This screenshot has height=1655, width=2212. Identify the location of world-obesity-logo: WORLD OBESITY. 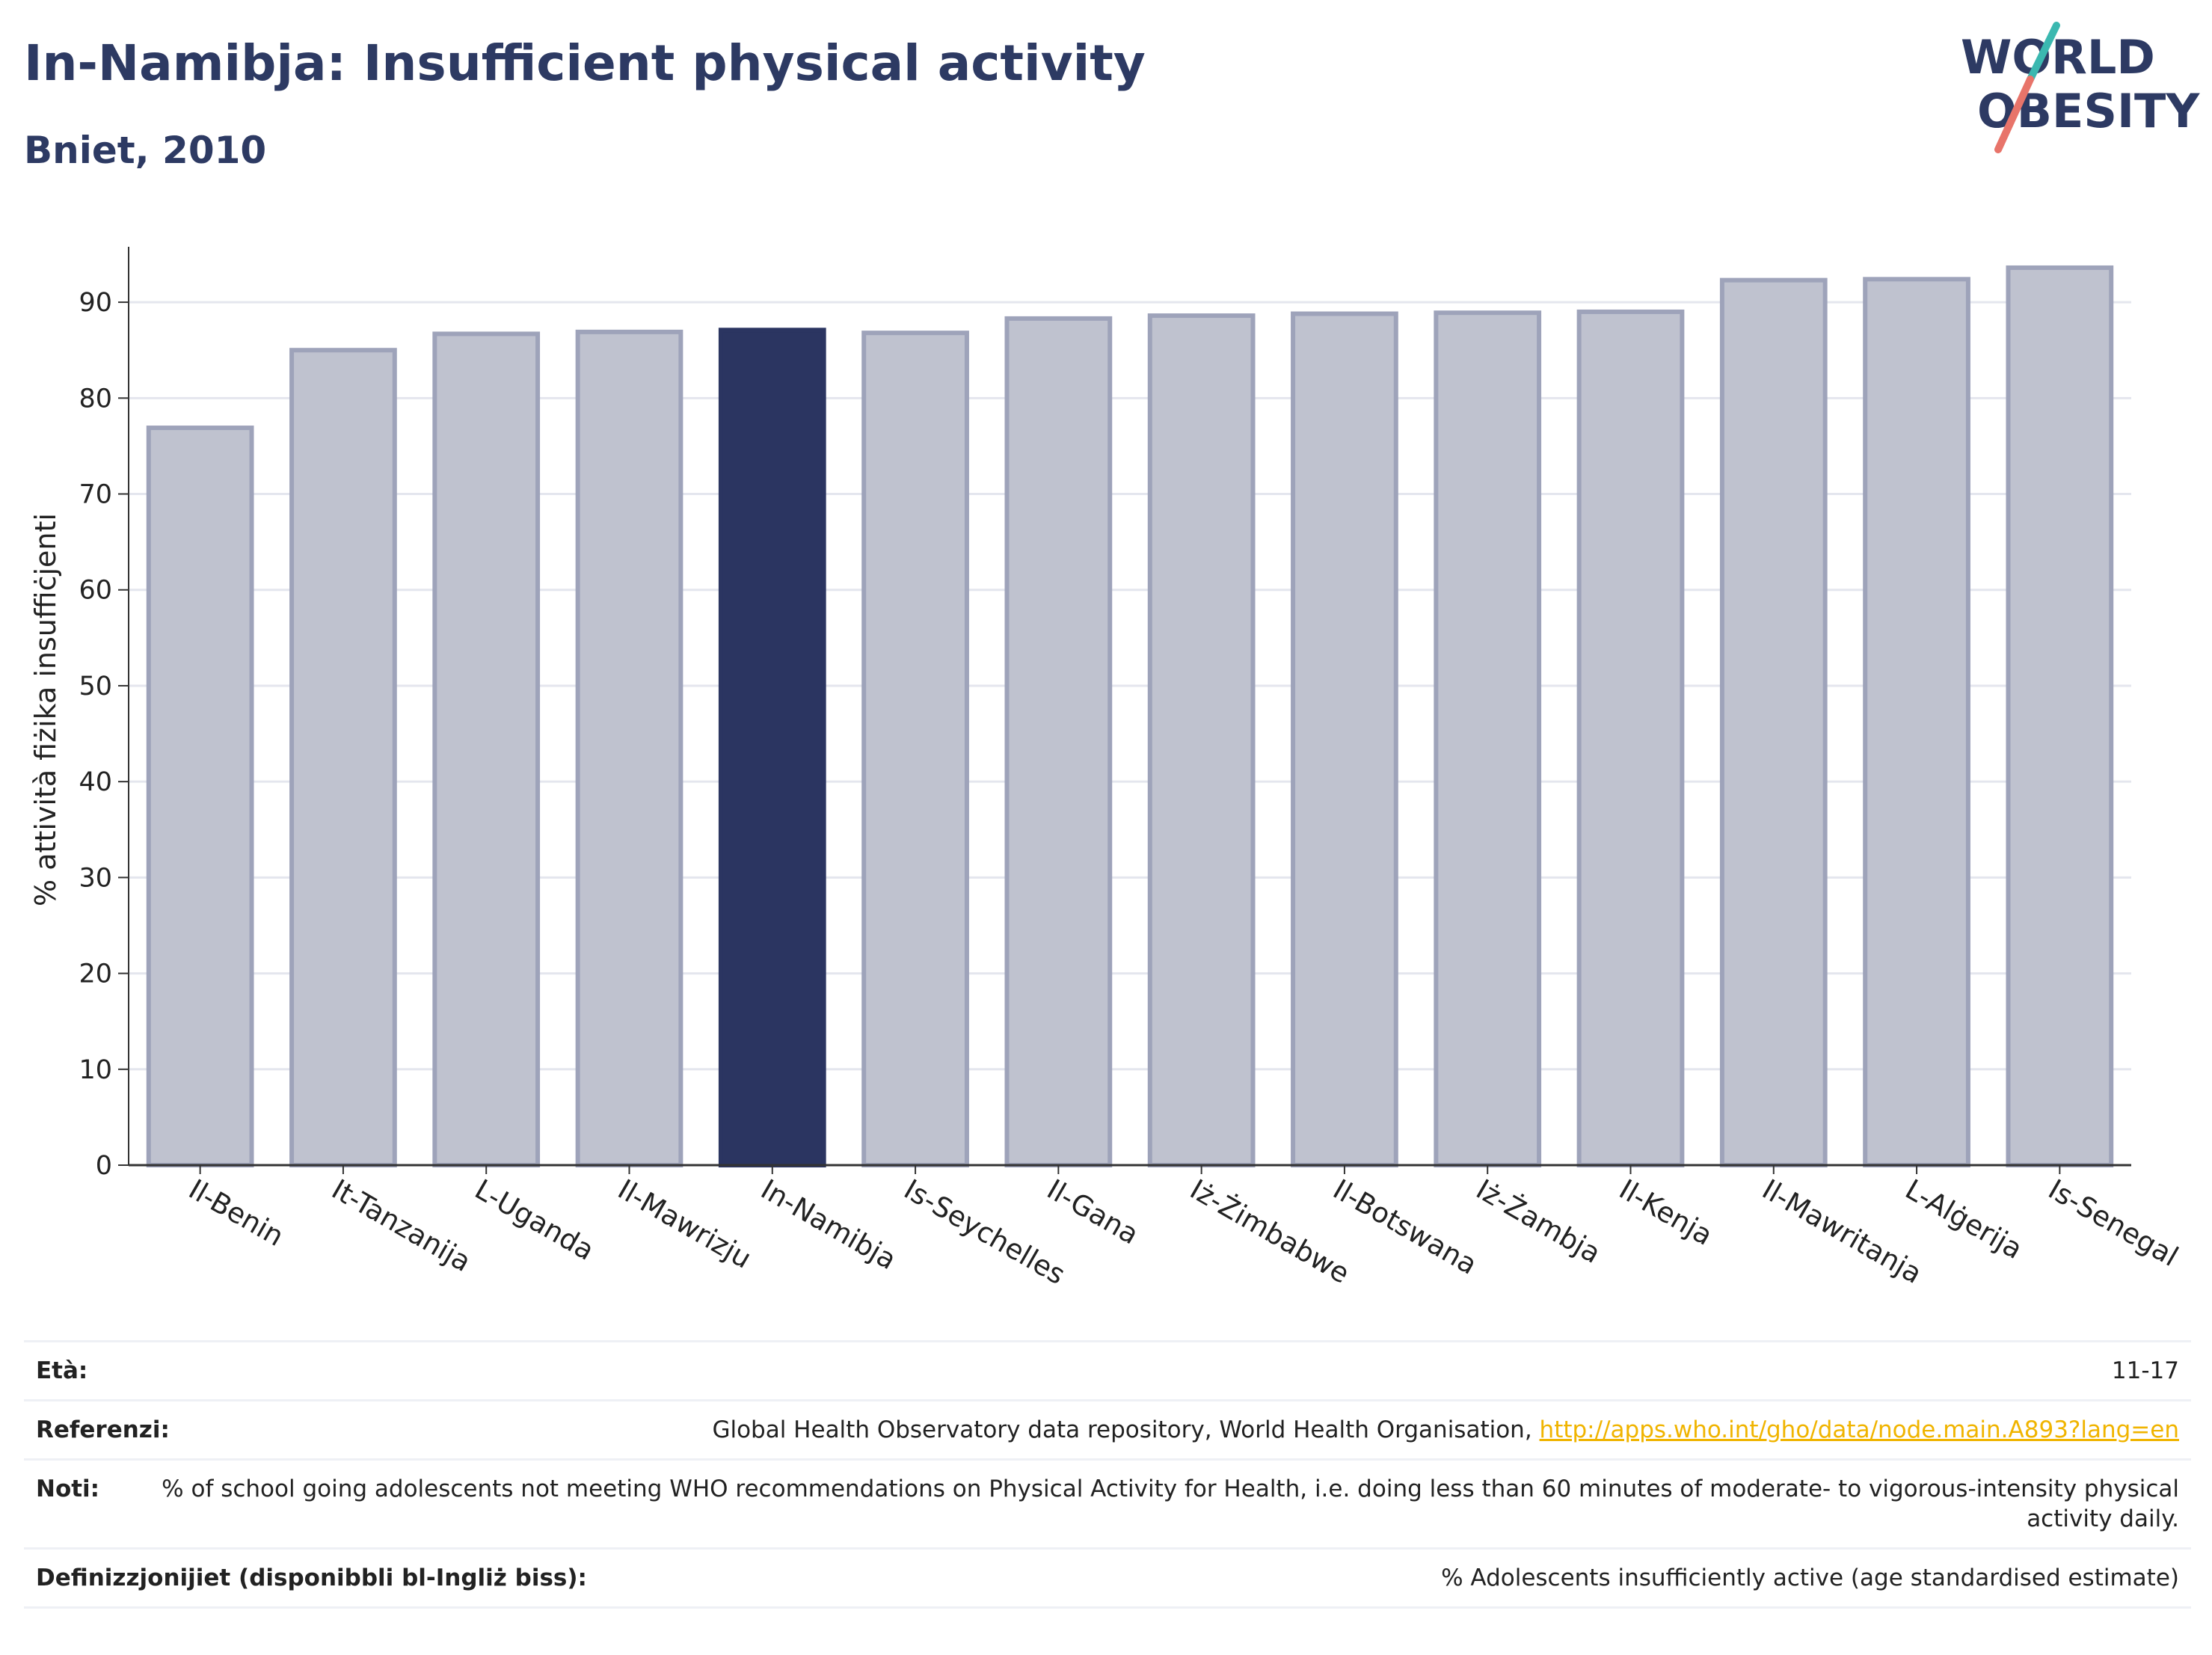
(2080, 87).